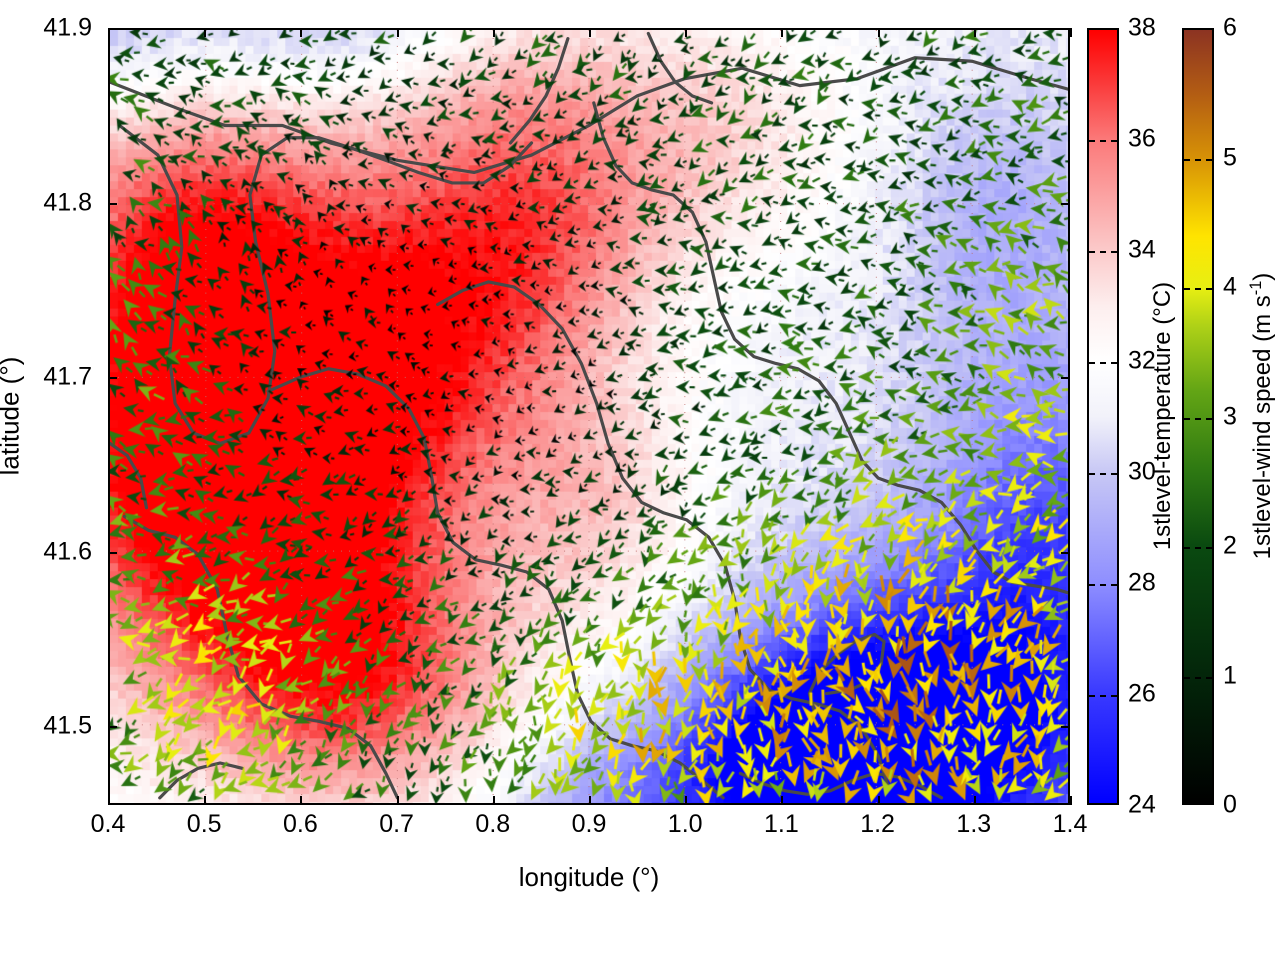  I want to click on colorbar-tick-label: 1, so click(1230, 675).